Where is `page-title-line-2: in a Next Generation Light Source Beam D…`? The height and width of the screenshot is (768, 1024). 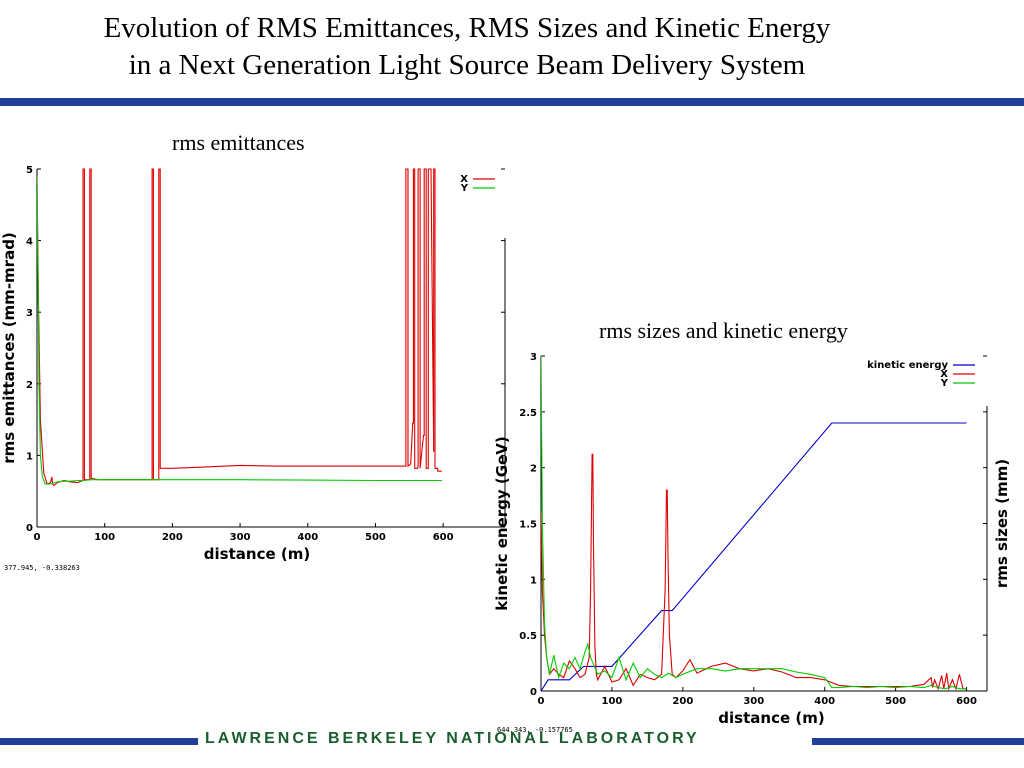
page-title-line-2: in a Next Generation Light Source Beam D… is located at coordinates (467, 65).